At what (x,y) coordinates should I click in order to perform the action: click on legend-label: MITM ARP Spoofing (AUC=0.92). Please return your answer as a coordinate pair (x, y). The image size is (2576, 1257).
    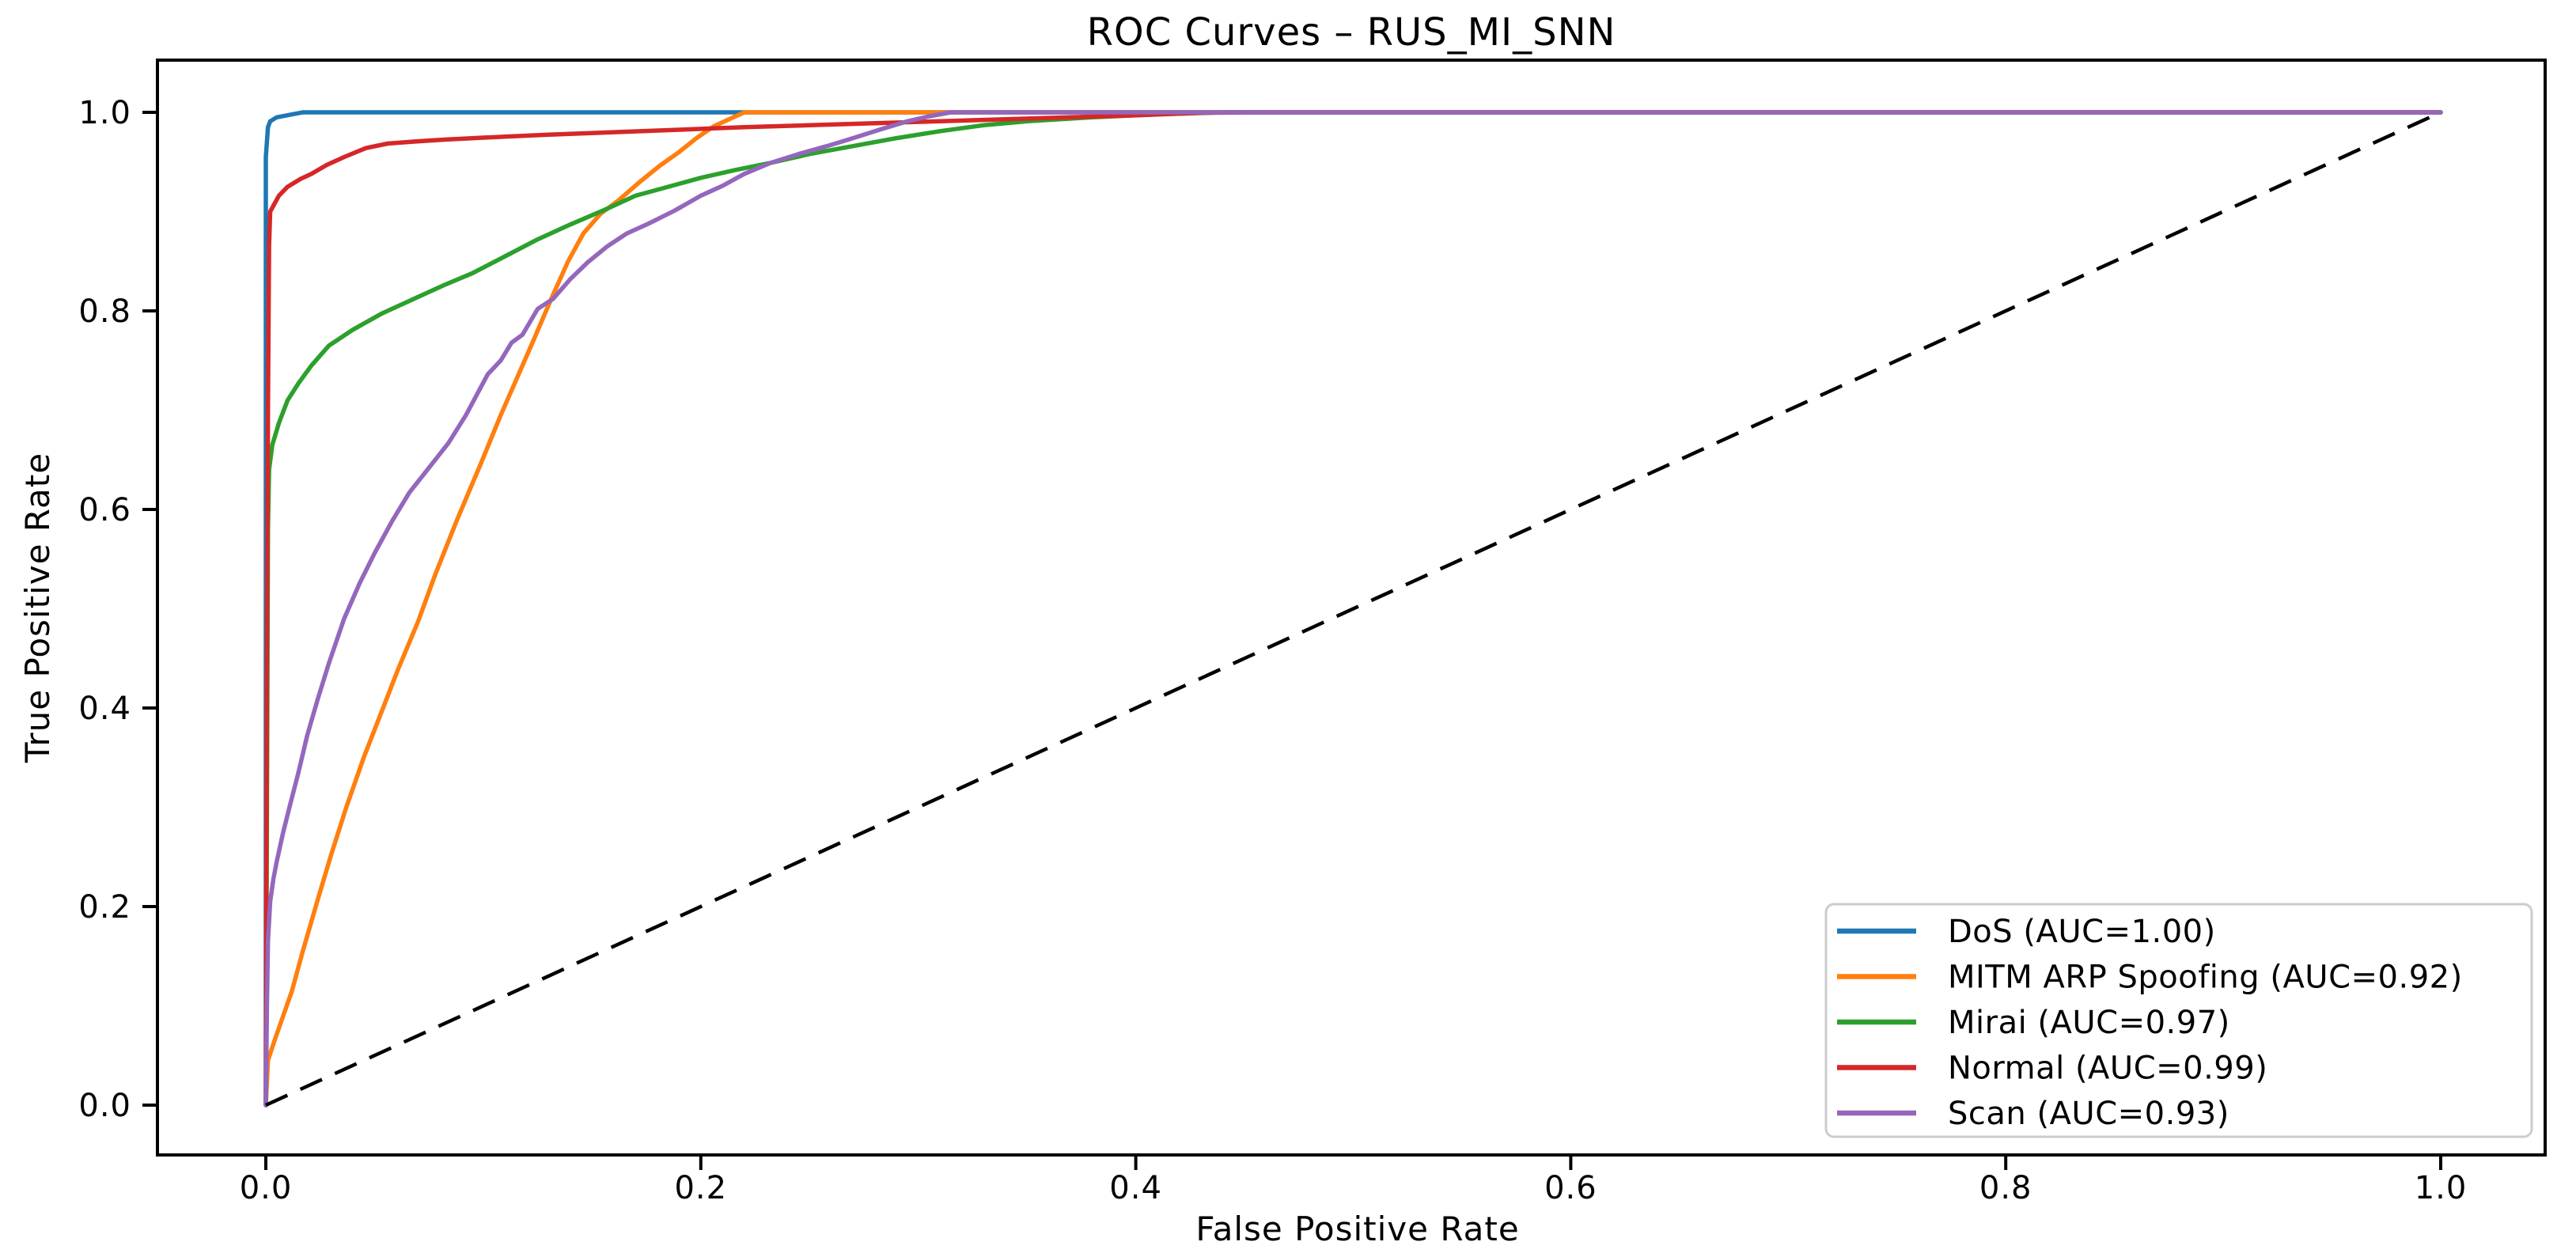
    Looking at the image, I should click on (2205, 978).